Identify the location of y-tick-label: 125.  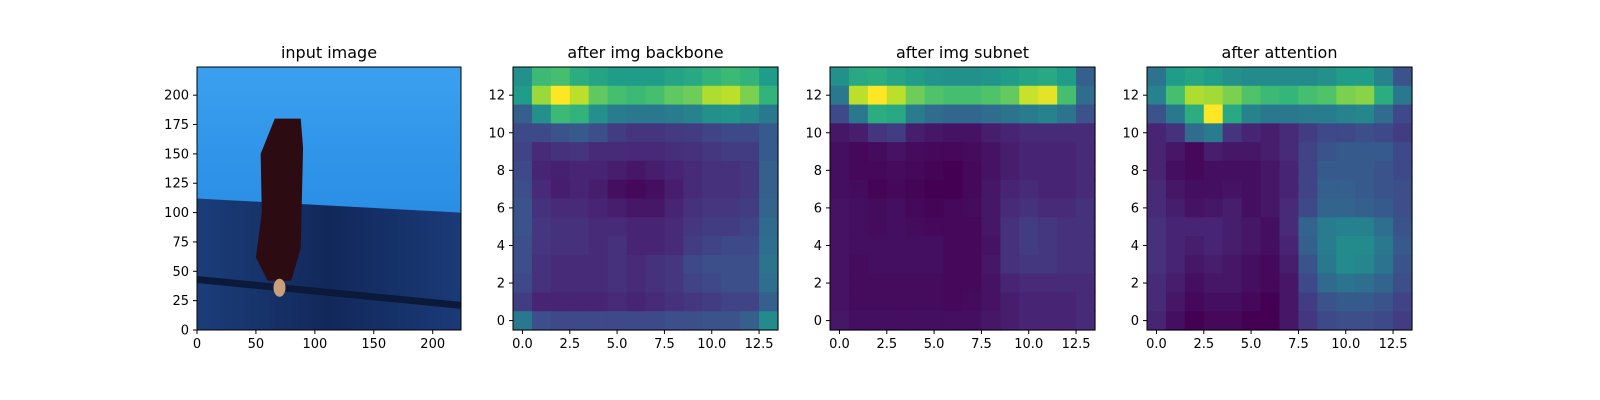
(176, 184).